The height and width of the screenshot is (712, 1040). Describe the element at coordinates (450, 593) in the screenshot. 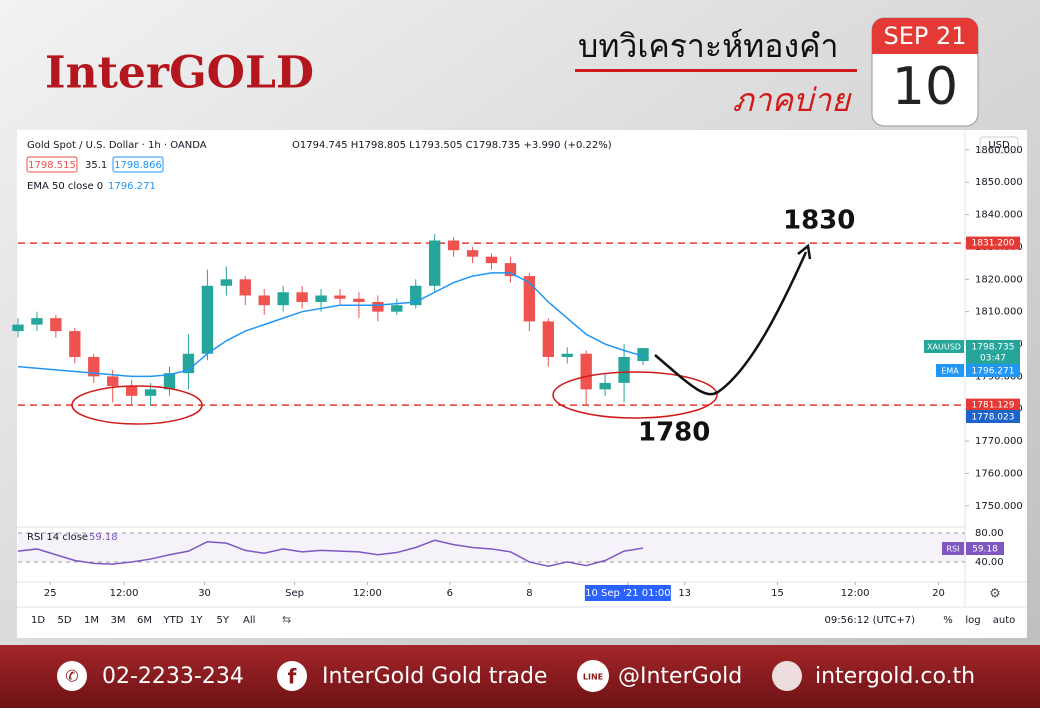

I see `x-tick-label: 6` at that location.